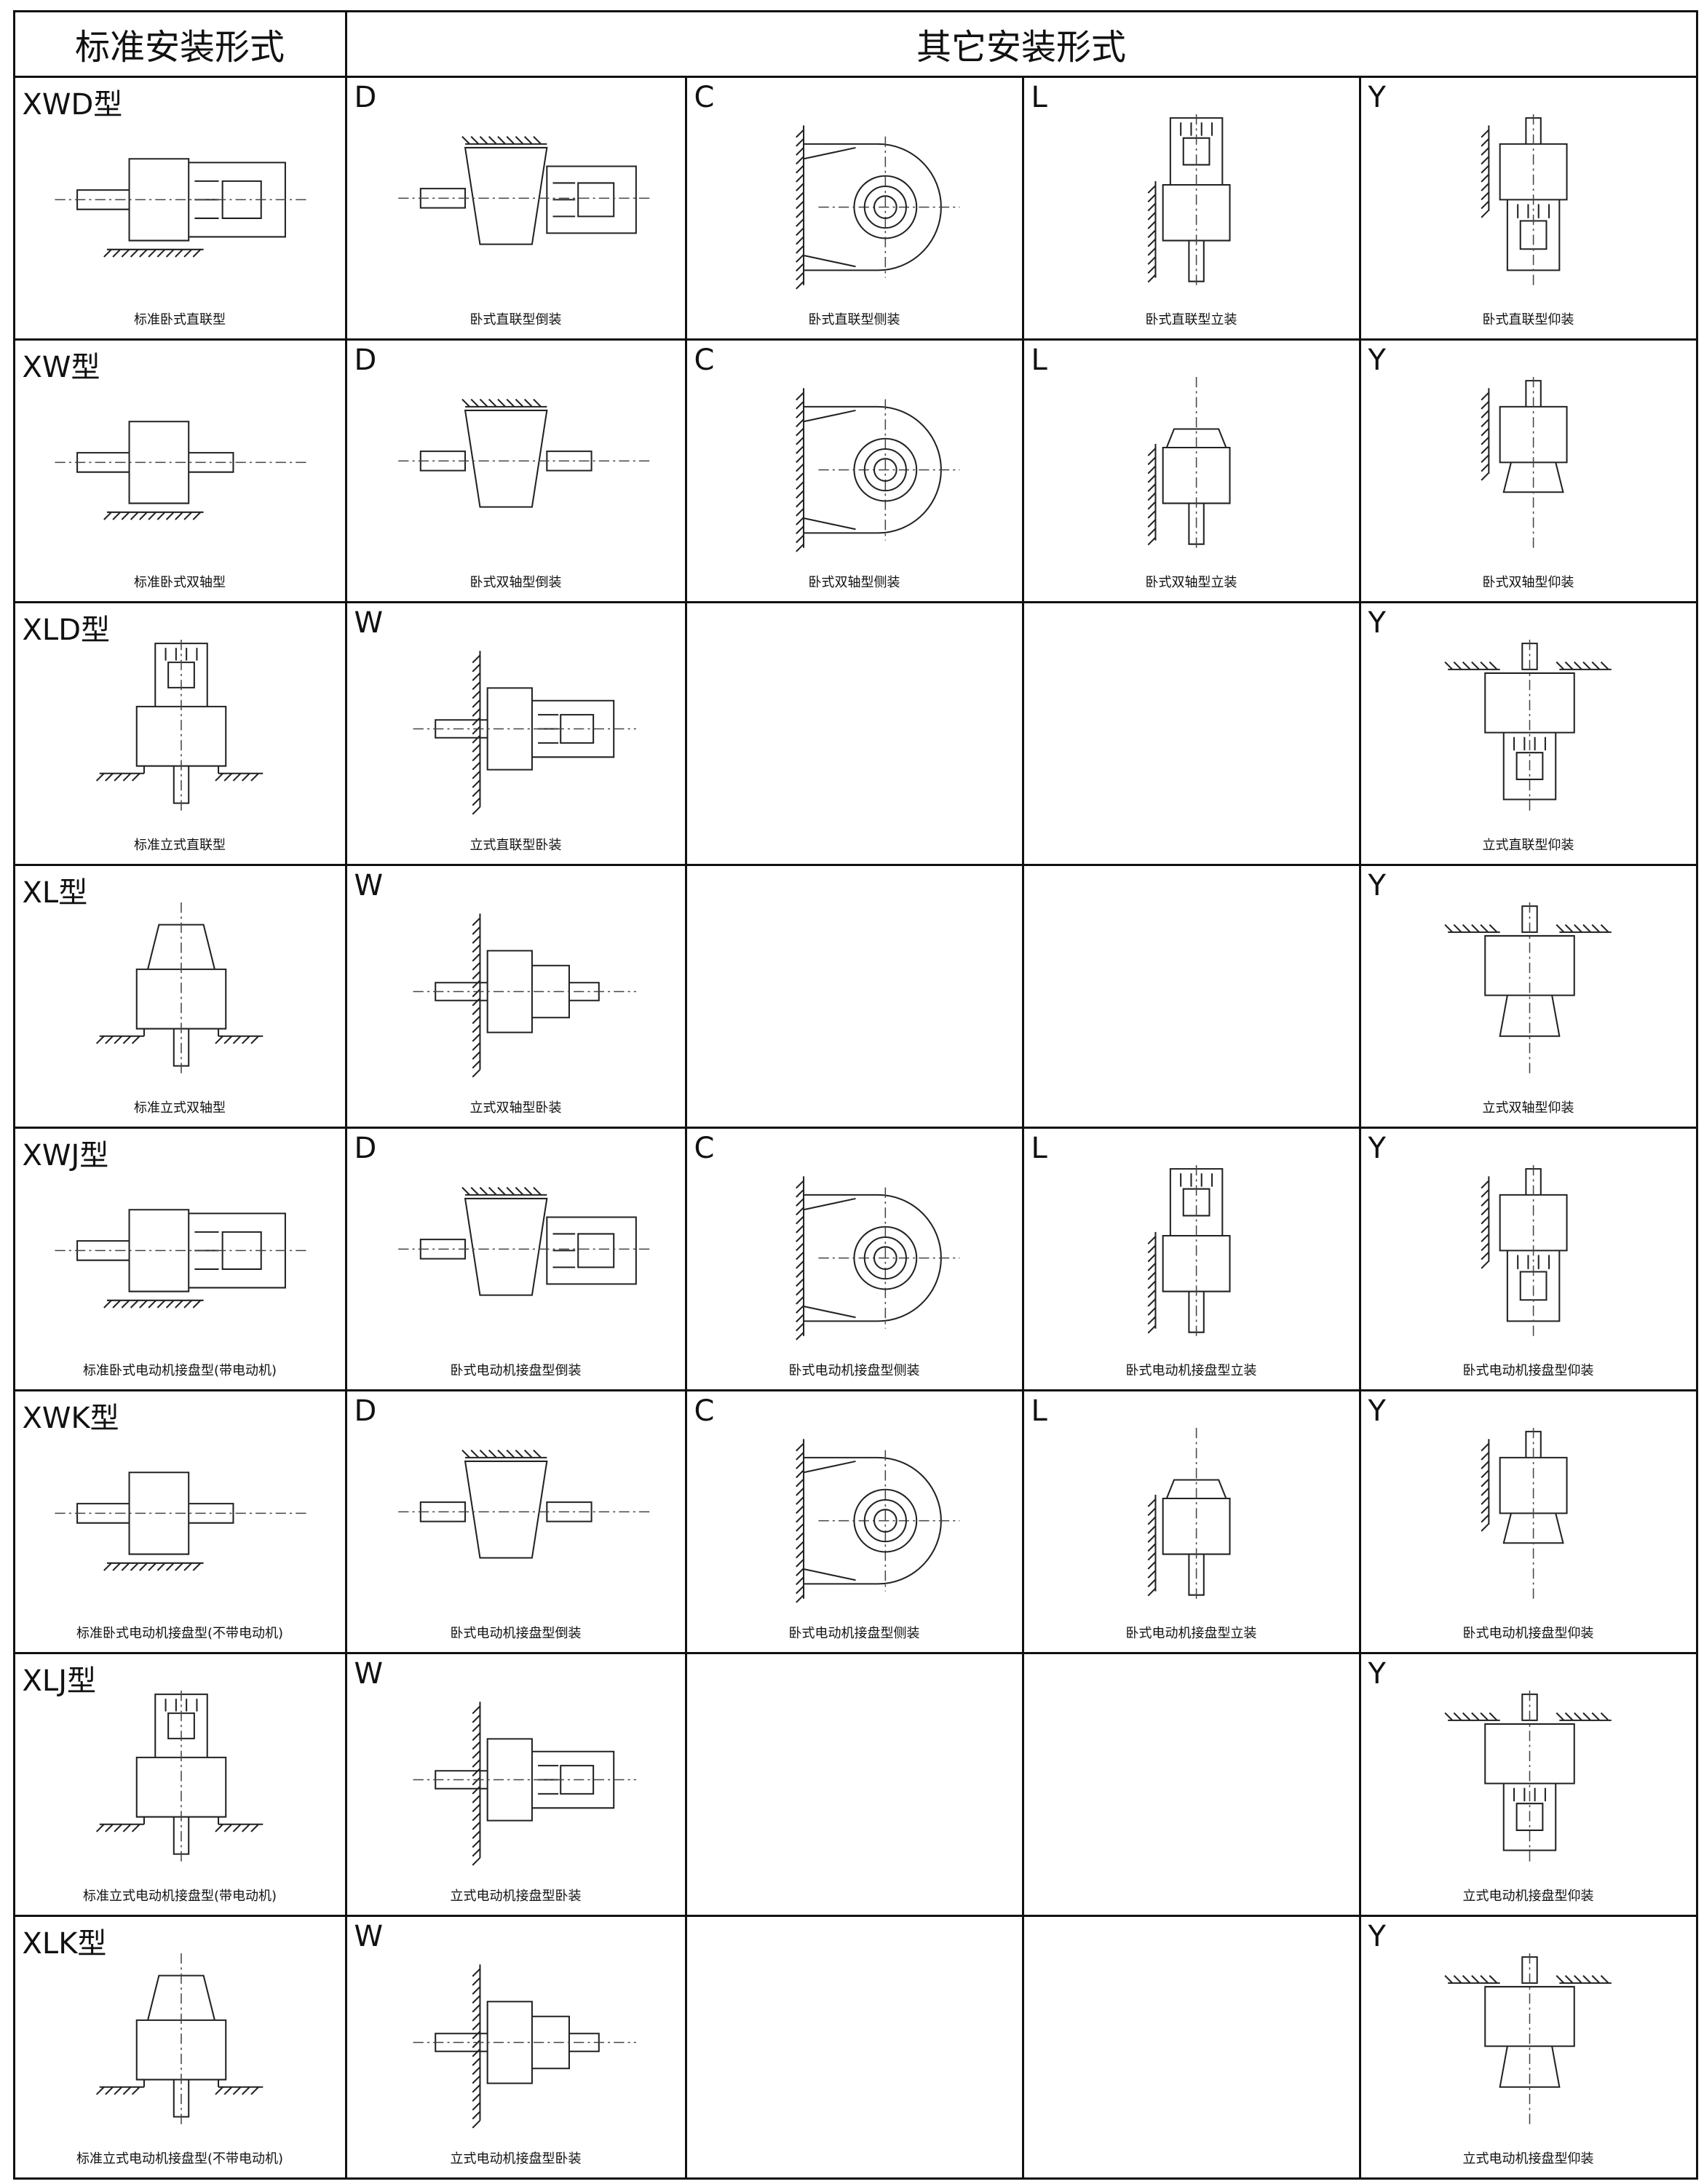 This screenshot has width=1704, height=2184. I want to click on header-cell: 其它安装形式, so click(1021, 43).